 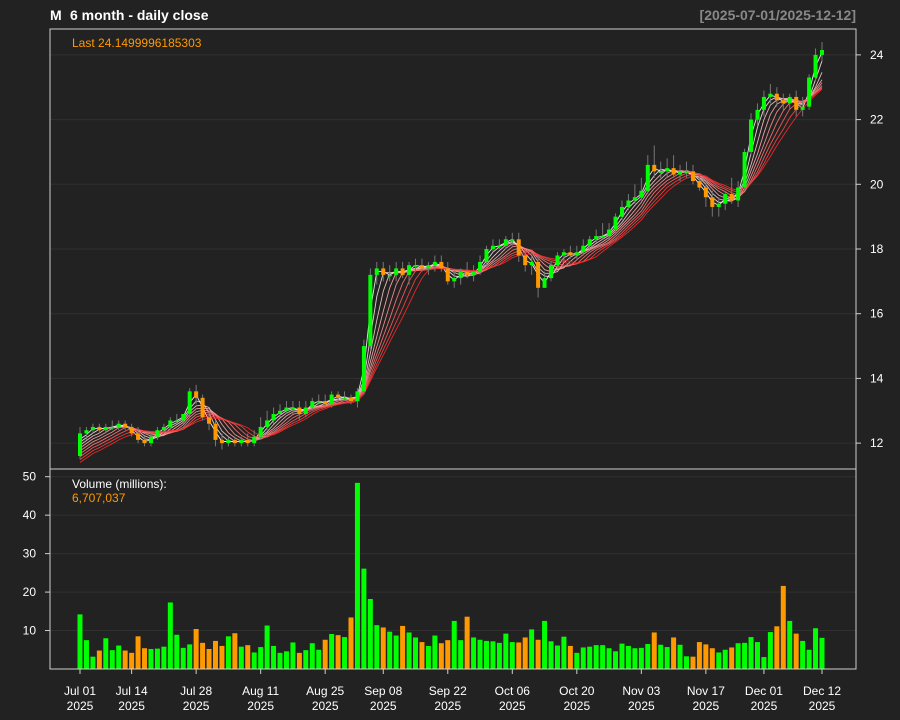 I want to click on chart-title: 6 month - daily close, so click(x=139, y=15).